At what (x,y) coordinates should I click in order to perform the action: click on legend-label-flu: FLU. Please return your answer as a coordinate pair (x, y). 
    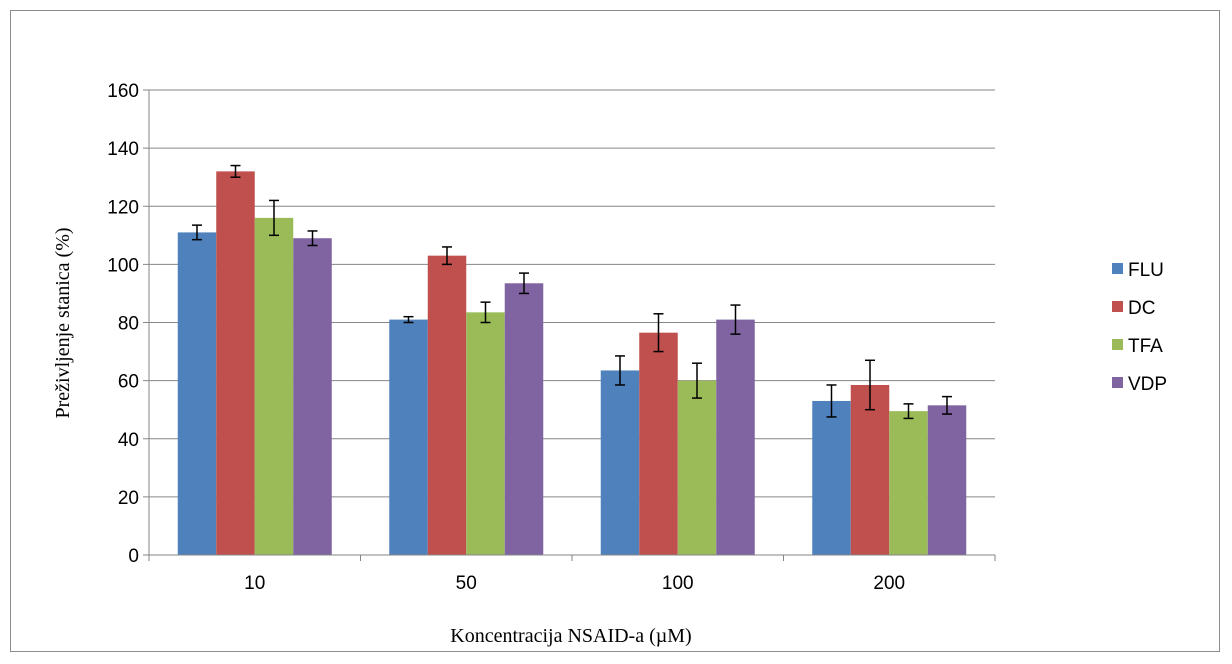
    Looking at the image, I should click on (1146, 270).